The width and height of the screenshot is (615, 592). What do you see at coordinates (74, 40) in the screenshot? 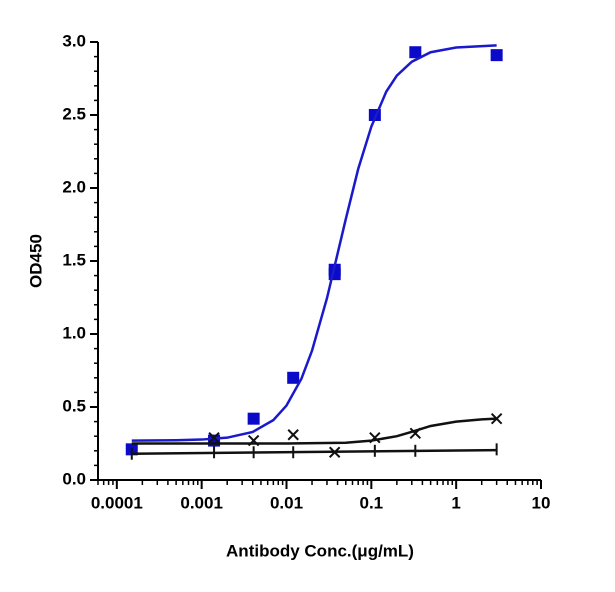
I see `y-tick-label: 3.0` at bounding box center [74, 40].